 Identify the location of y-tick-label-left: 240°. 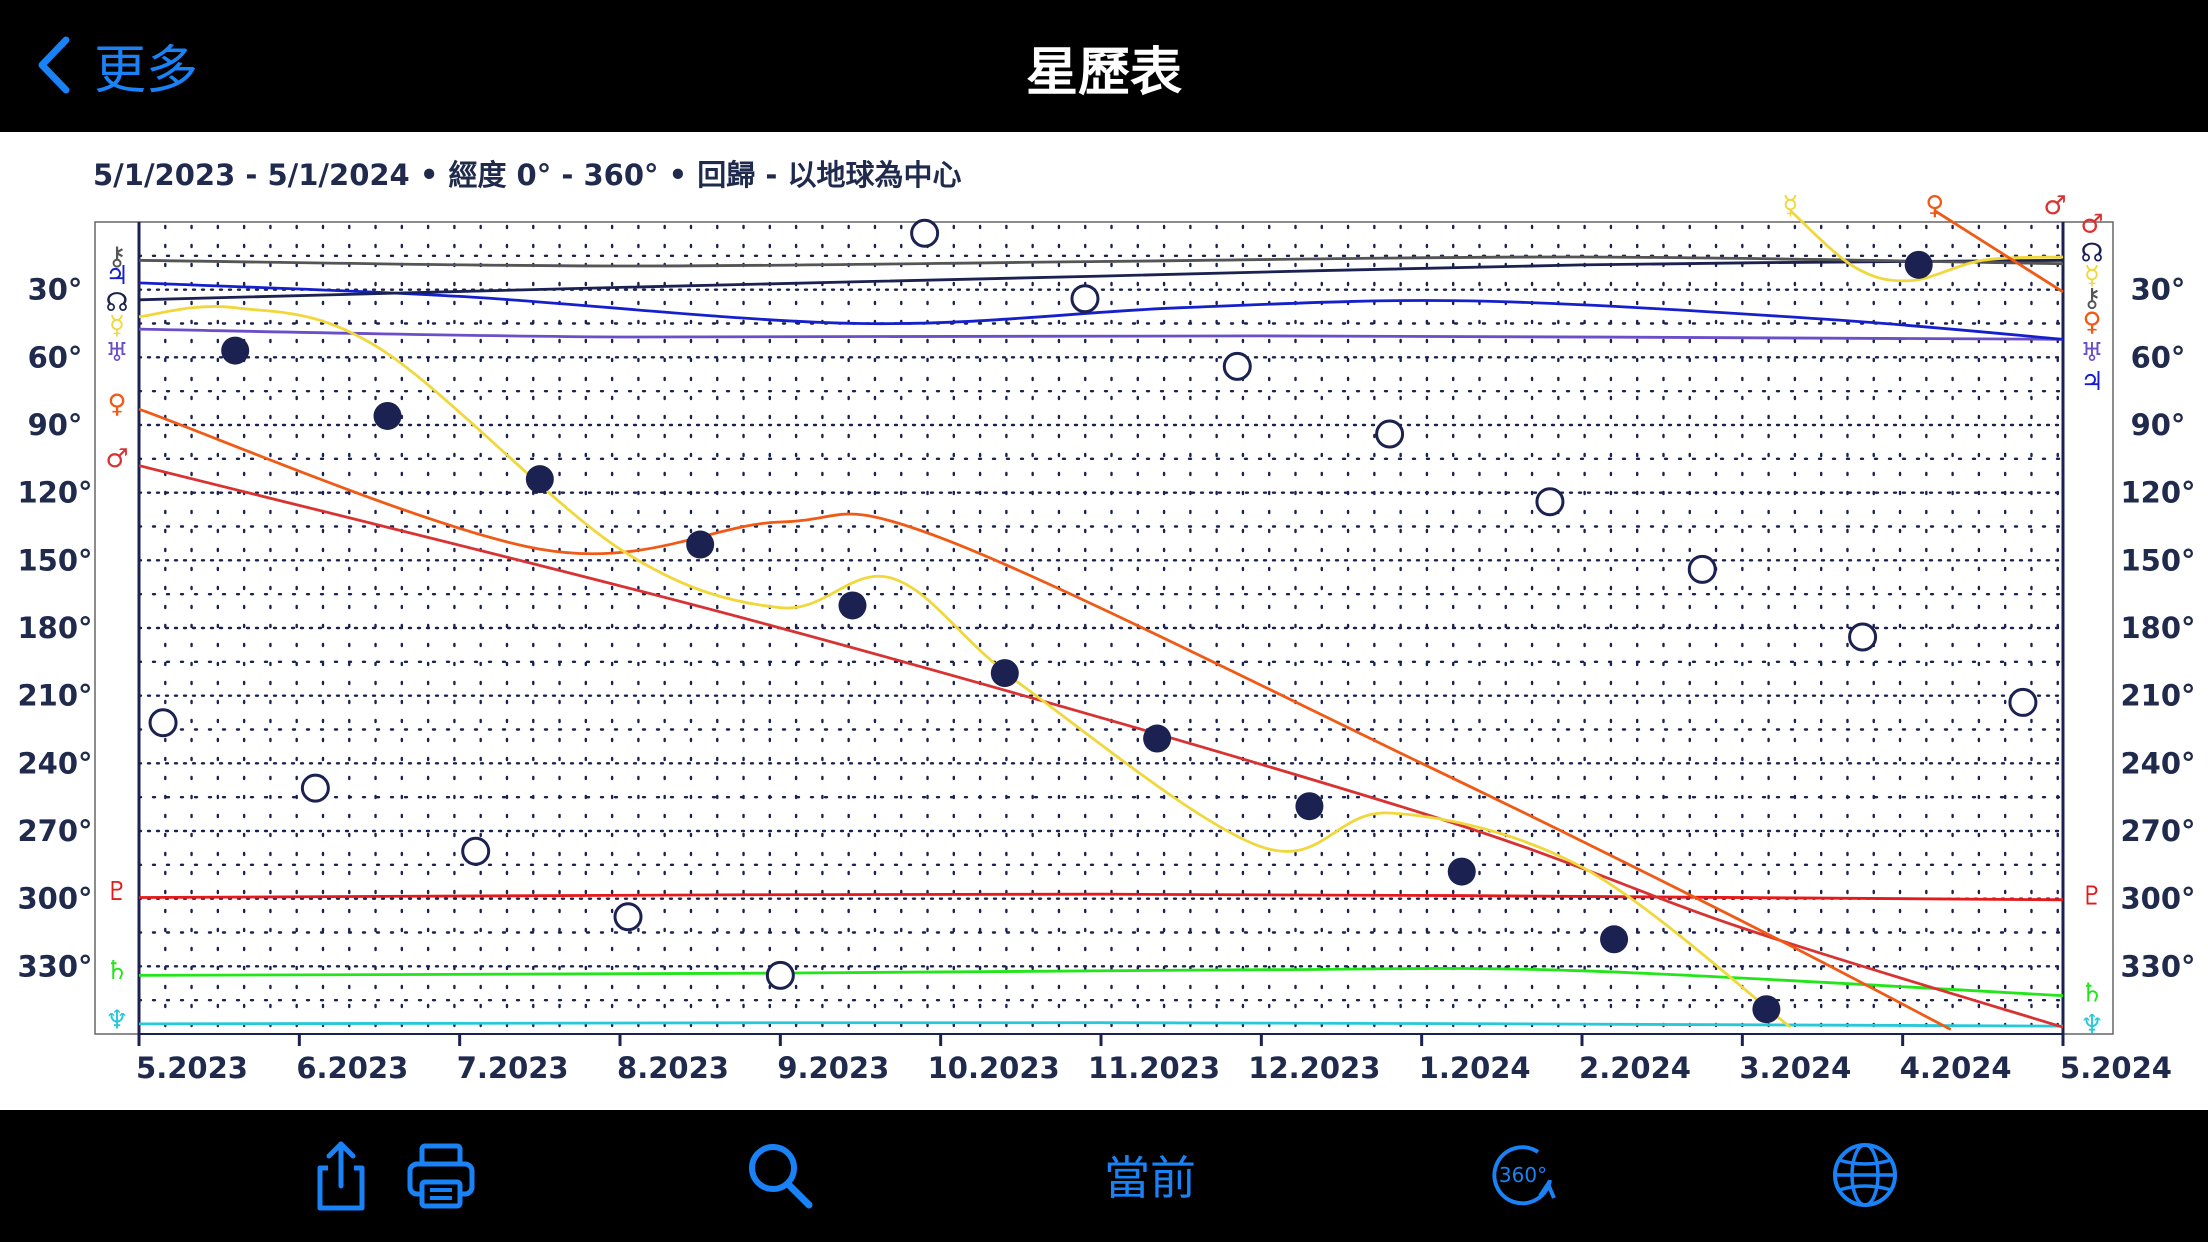
(54, 763).